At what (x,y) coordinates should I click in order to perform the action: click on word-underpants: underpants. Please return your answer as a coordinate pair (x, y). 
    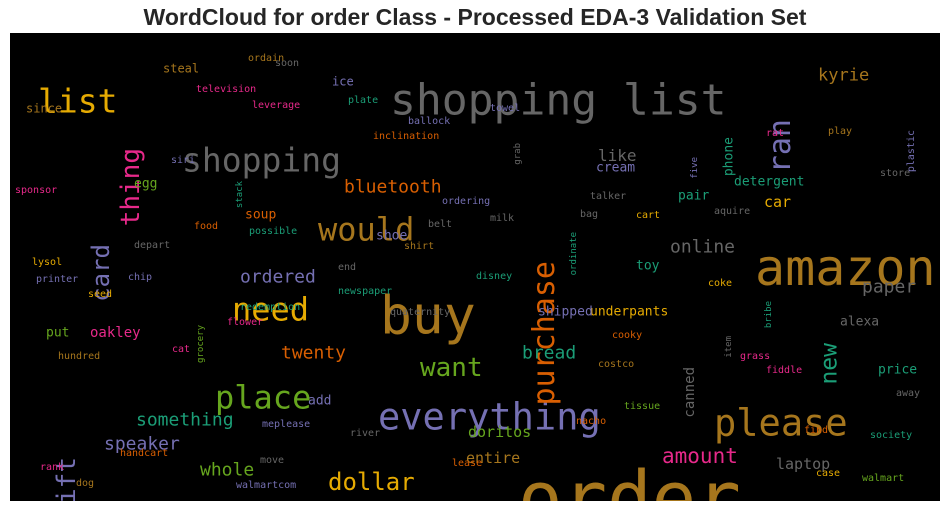
    Looking at the image, I should click on (629, 311).